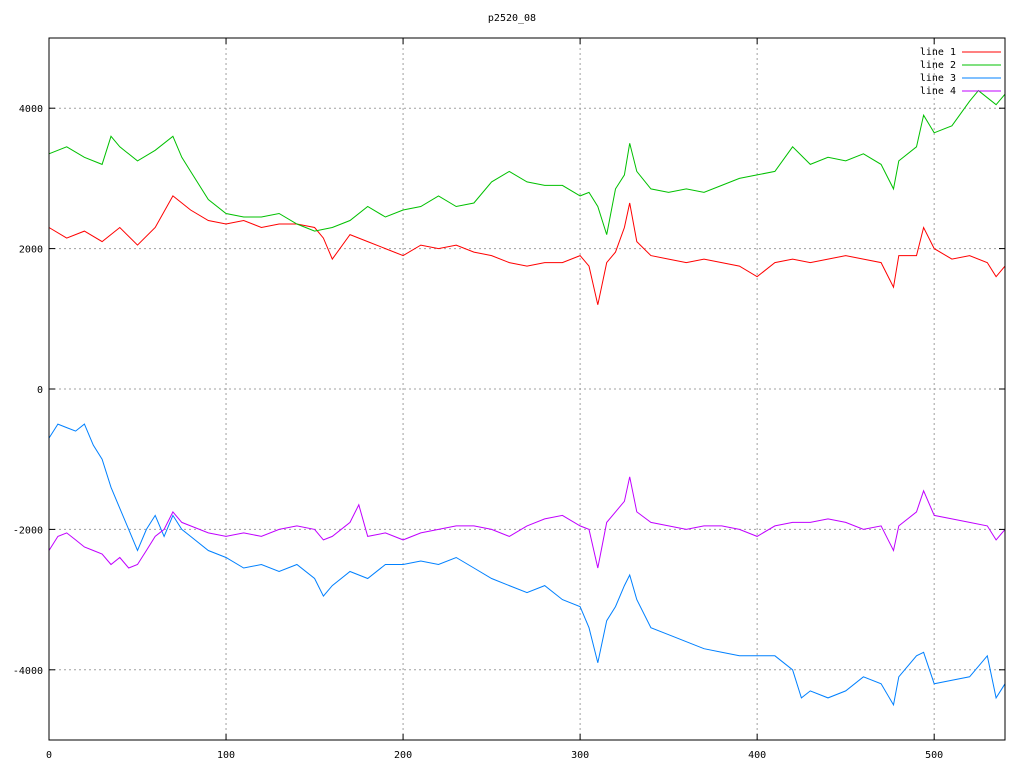  I want to click on x-tick-label: 200, so click(403, 755).